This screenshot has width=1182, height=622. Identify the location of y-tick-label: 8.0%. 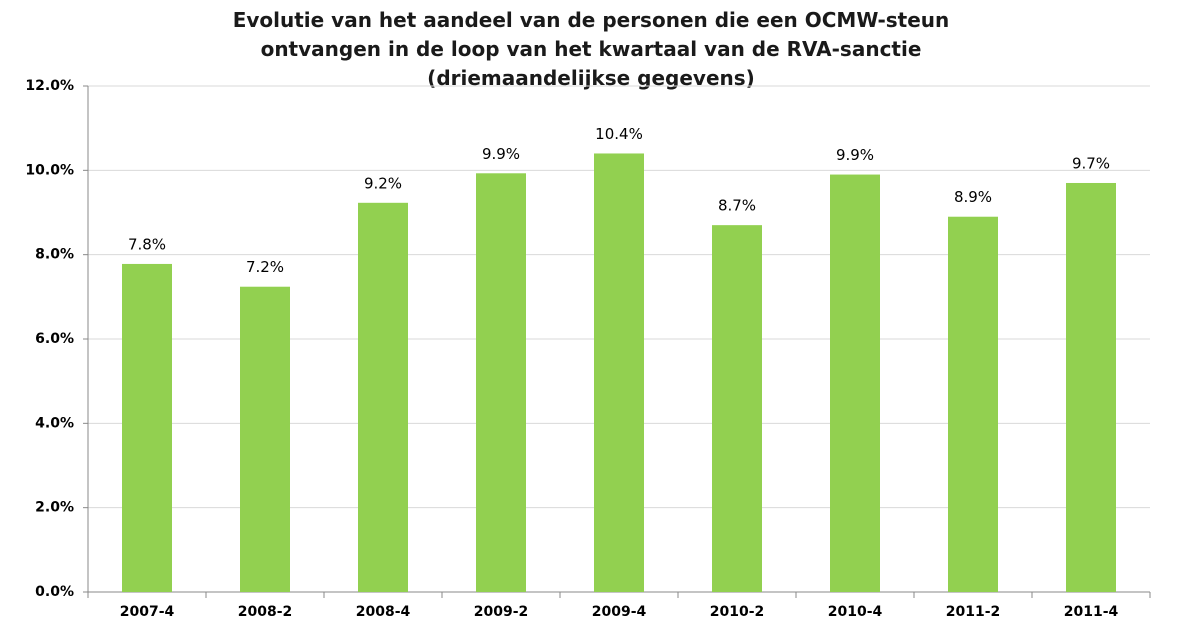
(54, 255).